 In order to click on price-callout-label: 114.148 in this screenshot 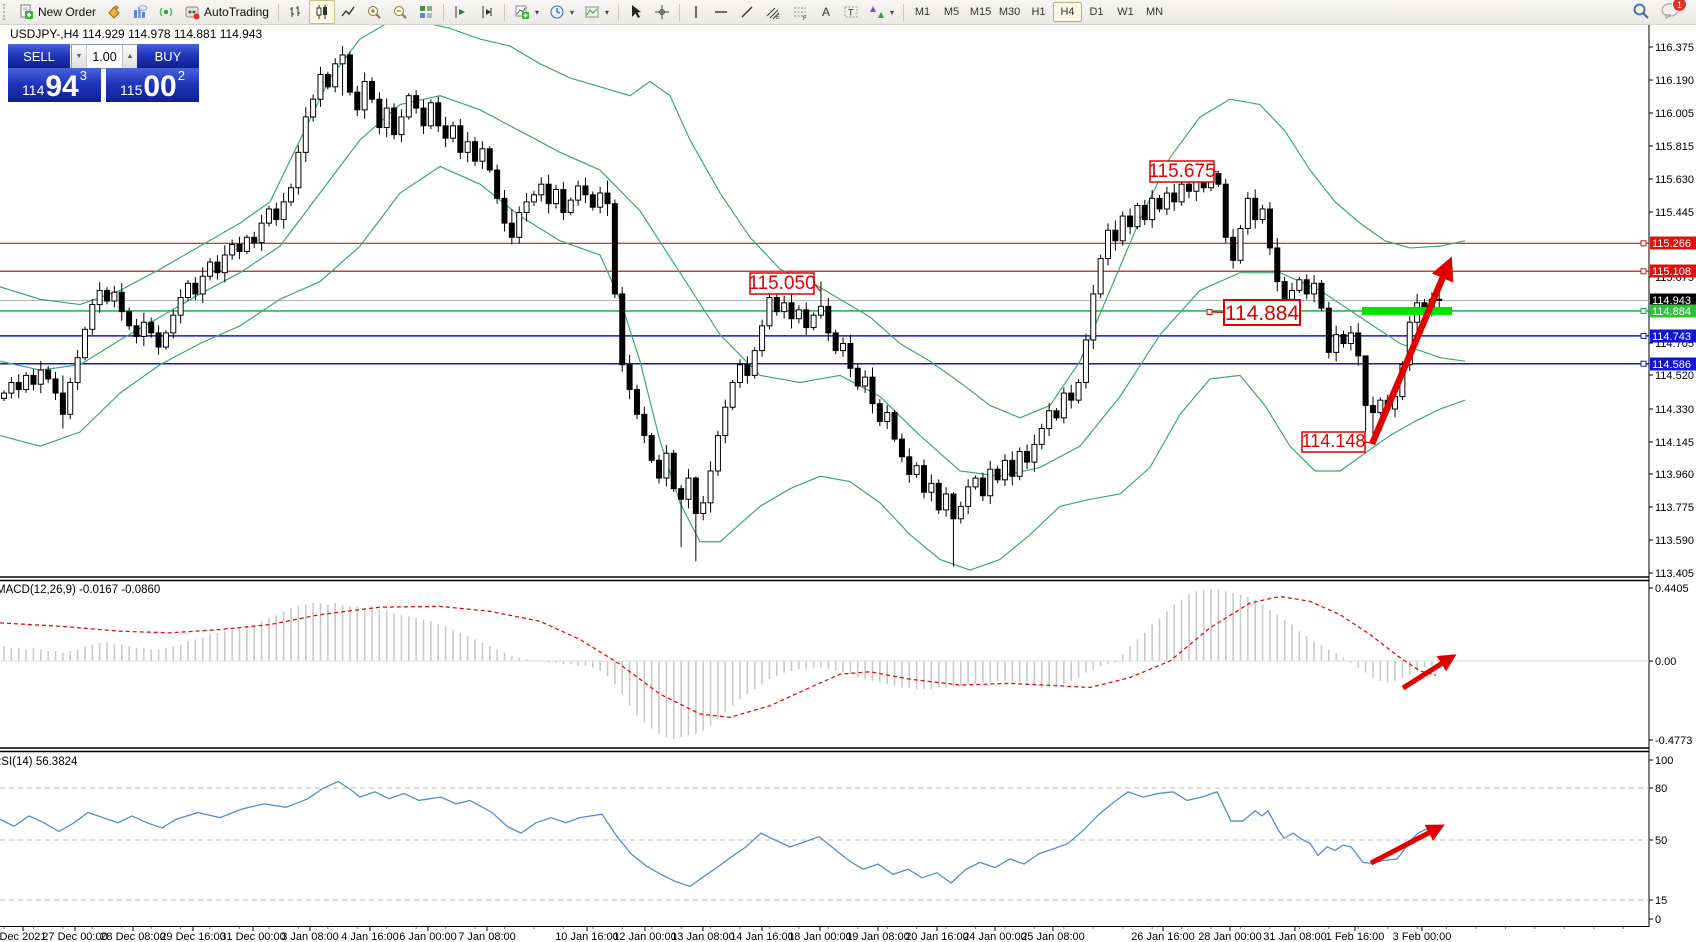, I will do `click(1334, 441)`.